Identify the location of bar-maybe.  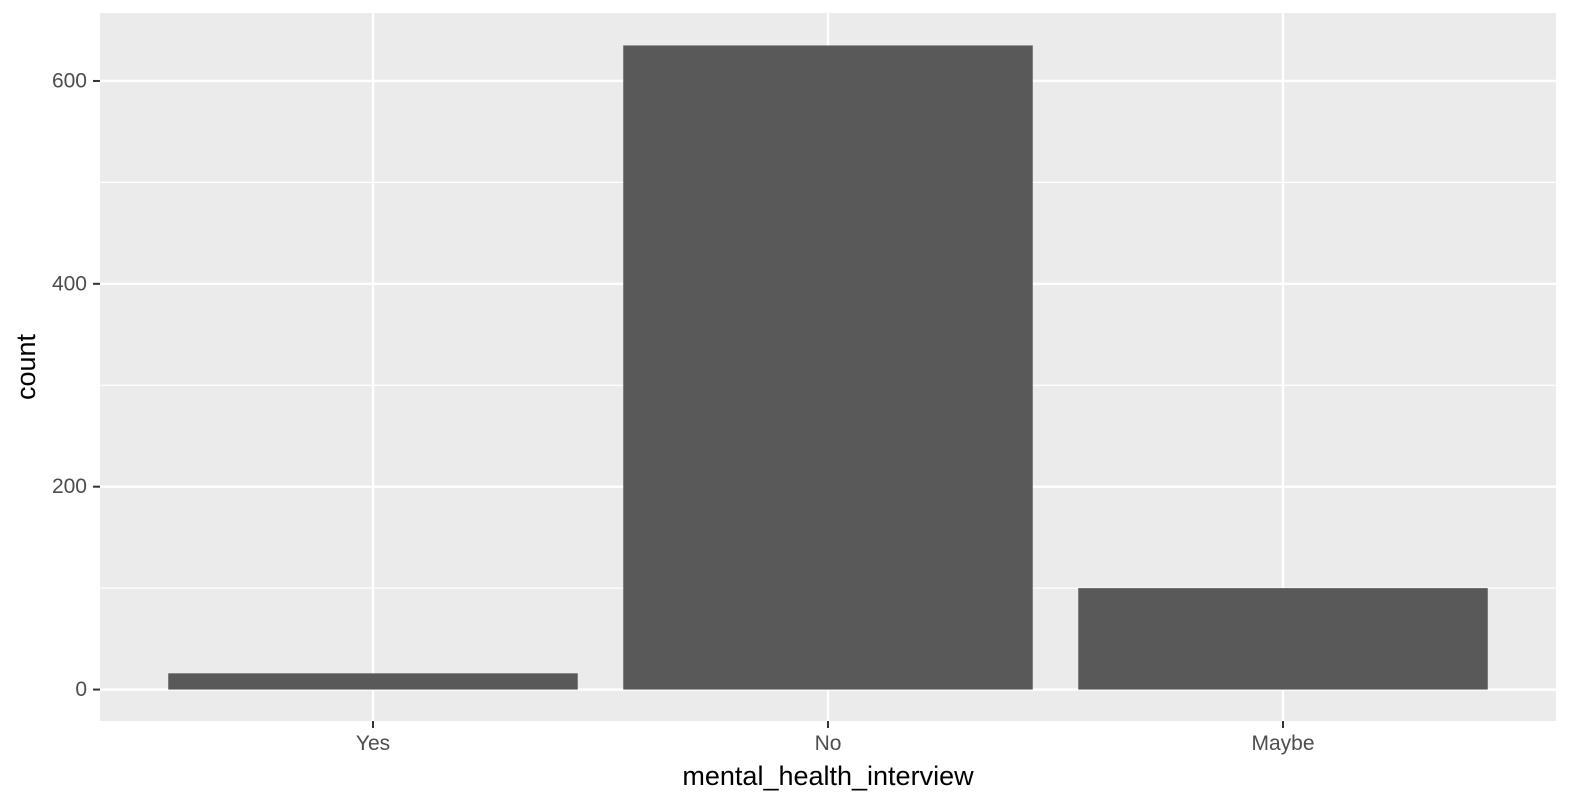
(1283, 639).